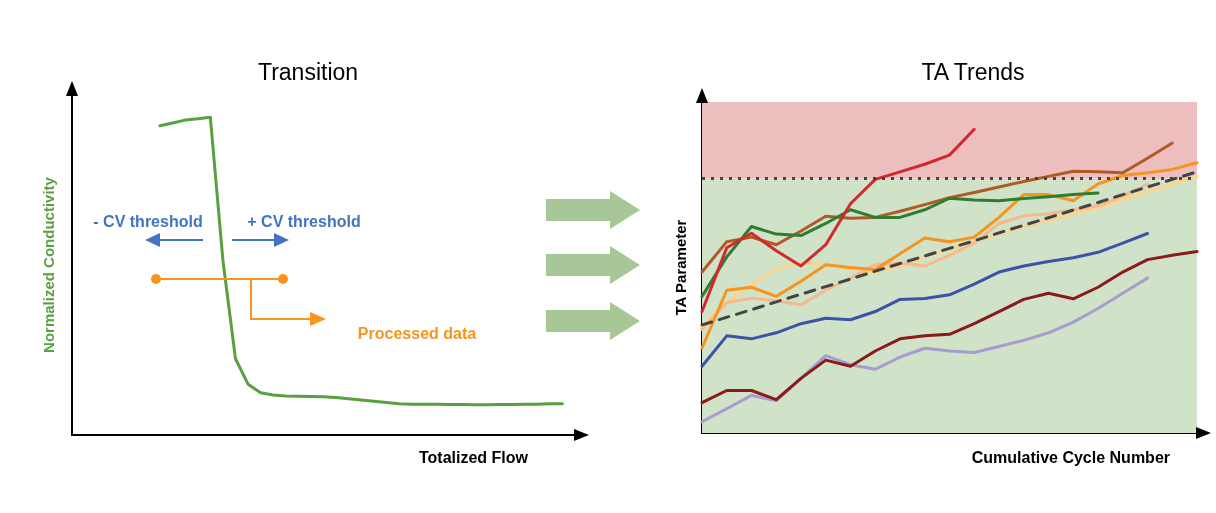 This screenshot has height=513, width=1216. Describe the element at coordinates (308, 71) in the screenshot. I see `chart-title: Transition` at that location.